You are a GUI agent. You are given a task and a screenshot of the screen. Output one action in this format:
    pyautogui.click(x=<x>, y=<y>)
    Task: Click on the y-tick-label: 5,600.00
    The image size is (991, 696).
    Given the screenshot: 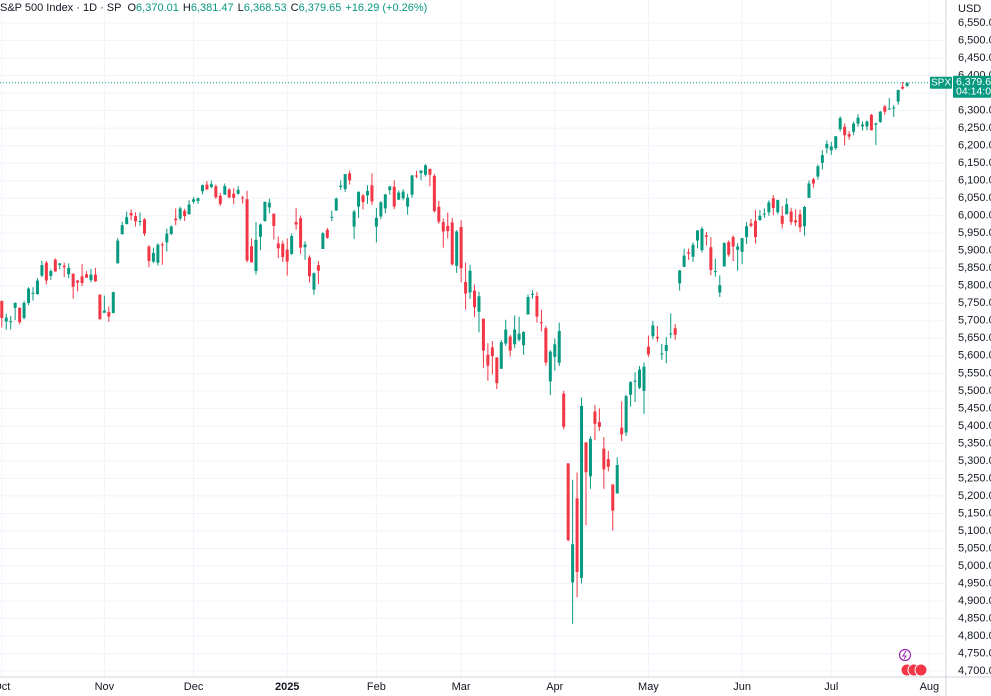 What is the action you would take?
    pyautogui.click(x=974, y=356)
    